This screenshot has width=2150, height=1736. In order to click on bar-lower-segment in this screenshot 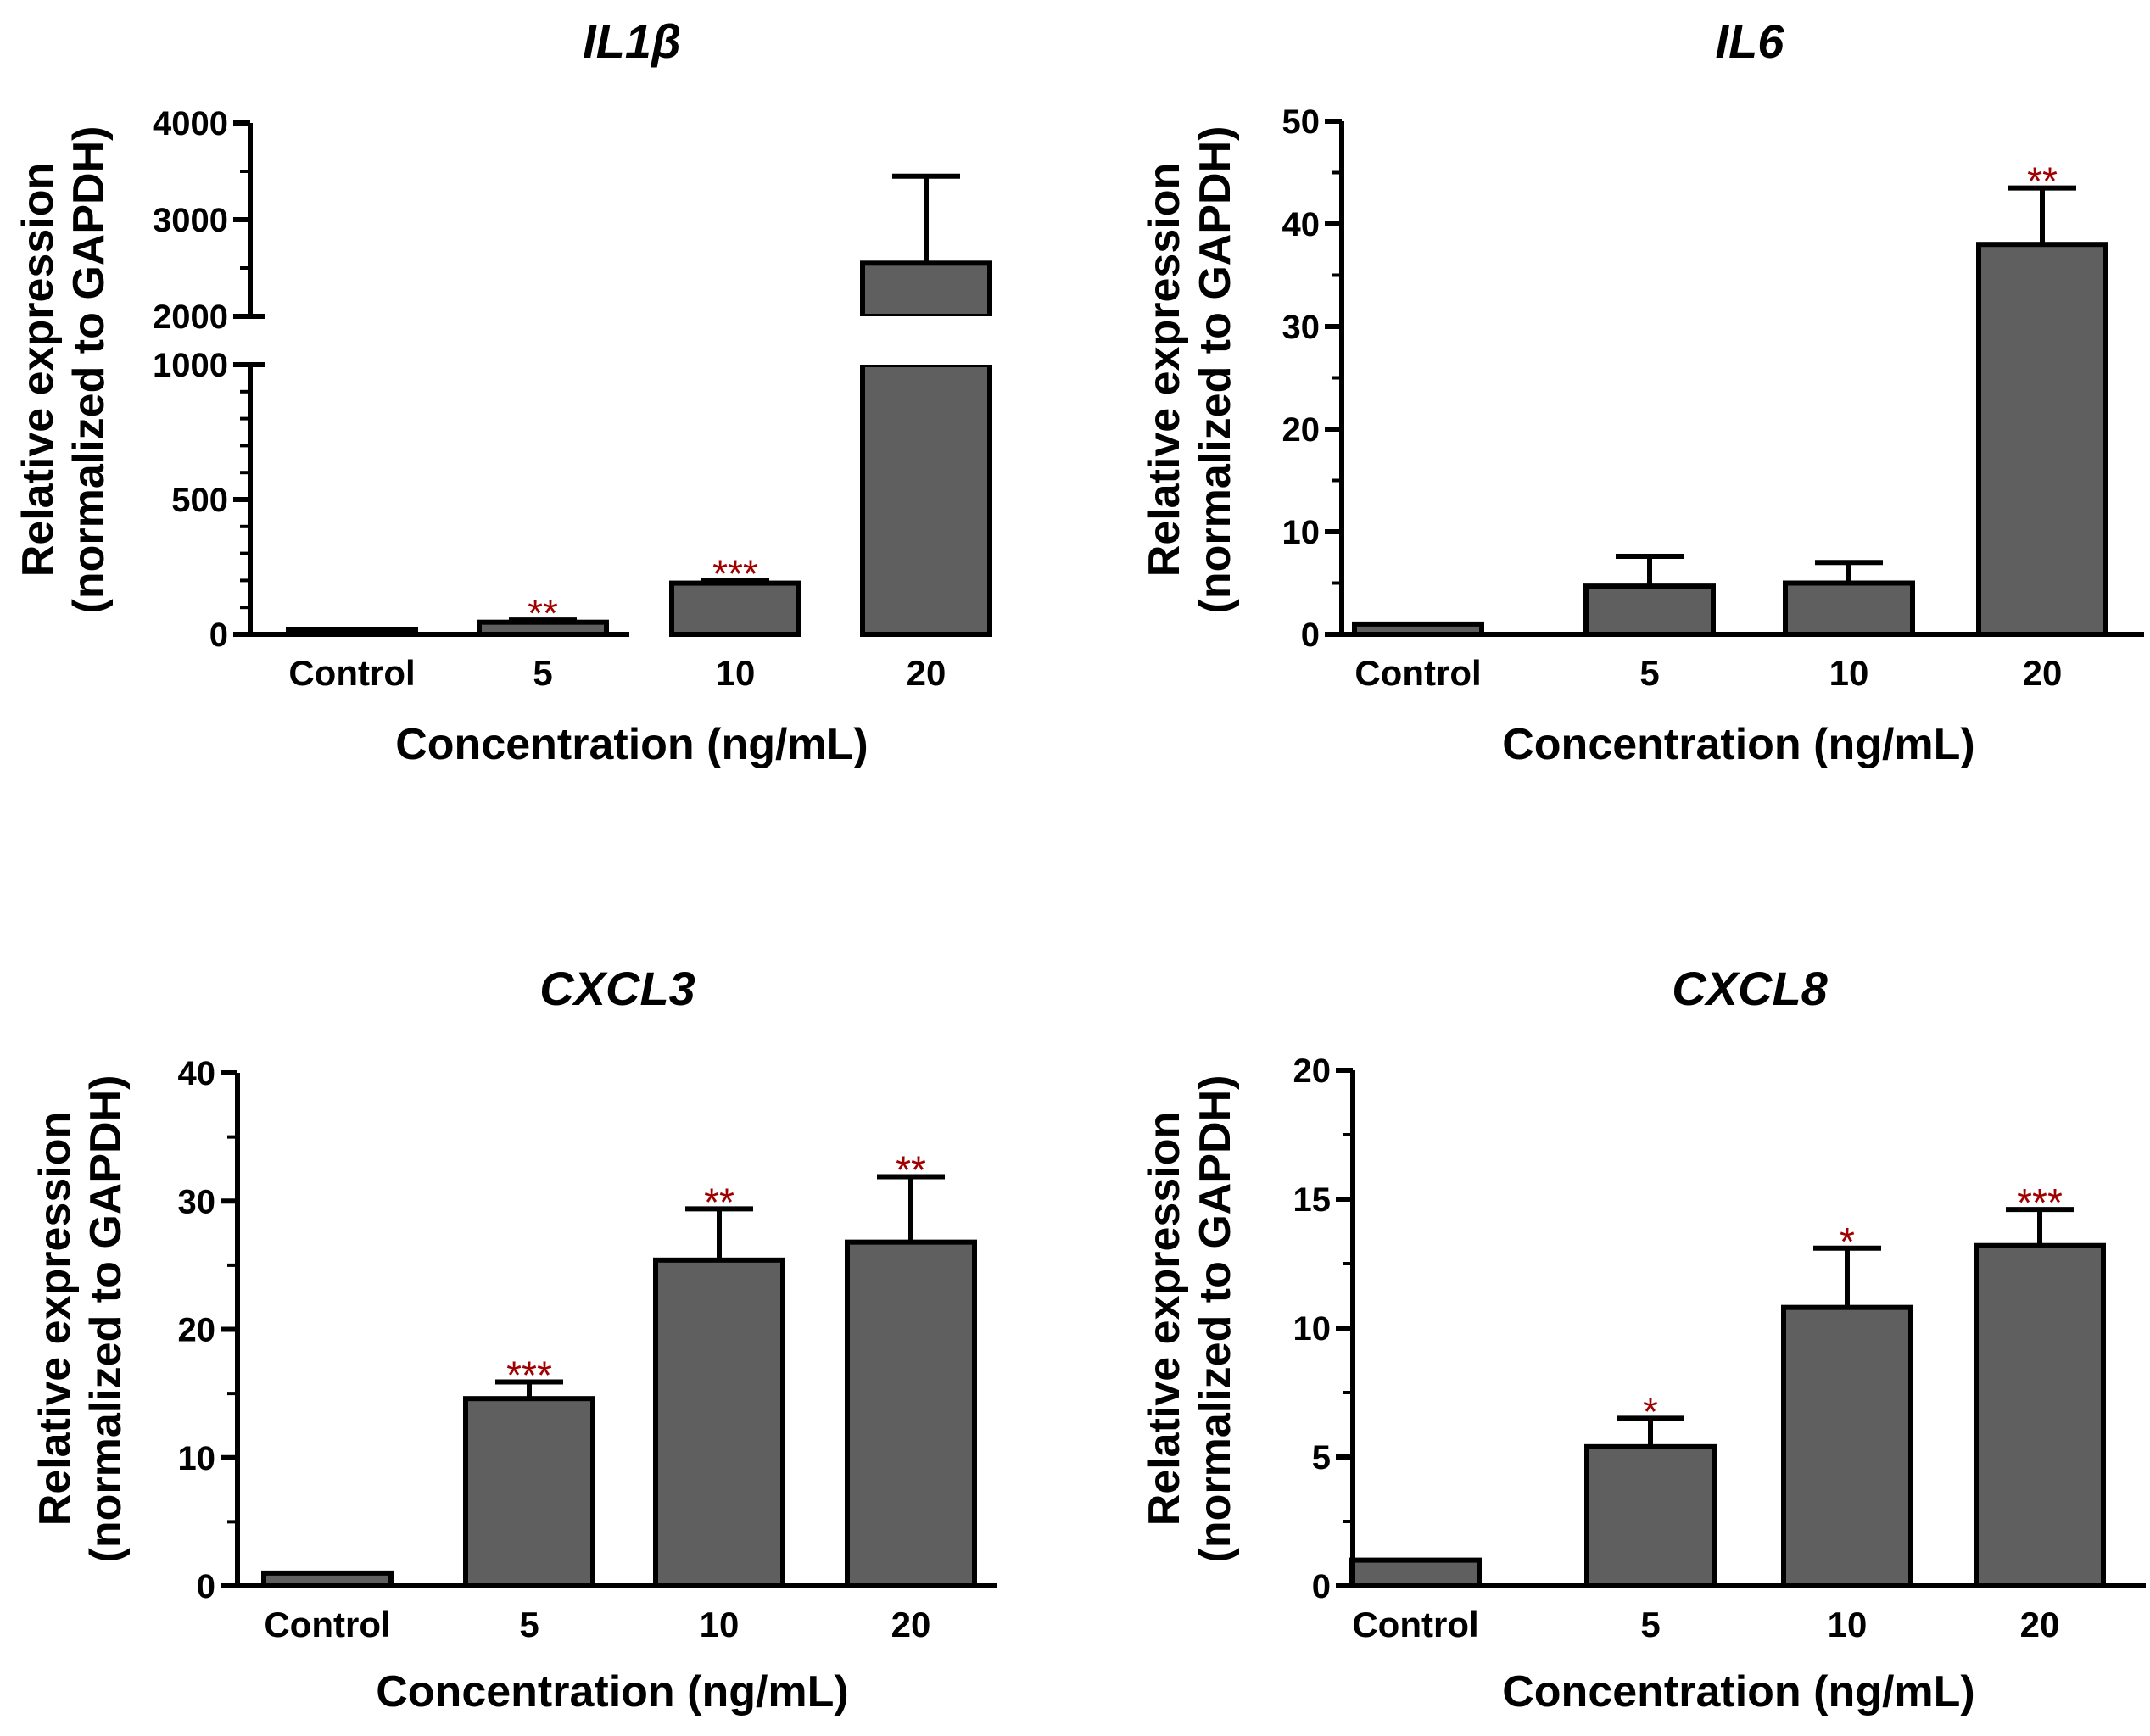, I will do `click(926, 499)`.